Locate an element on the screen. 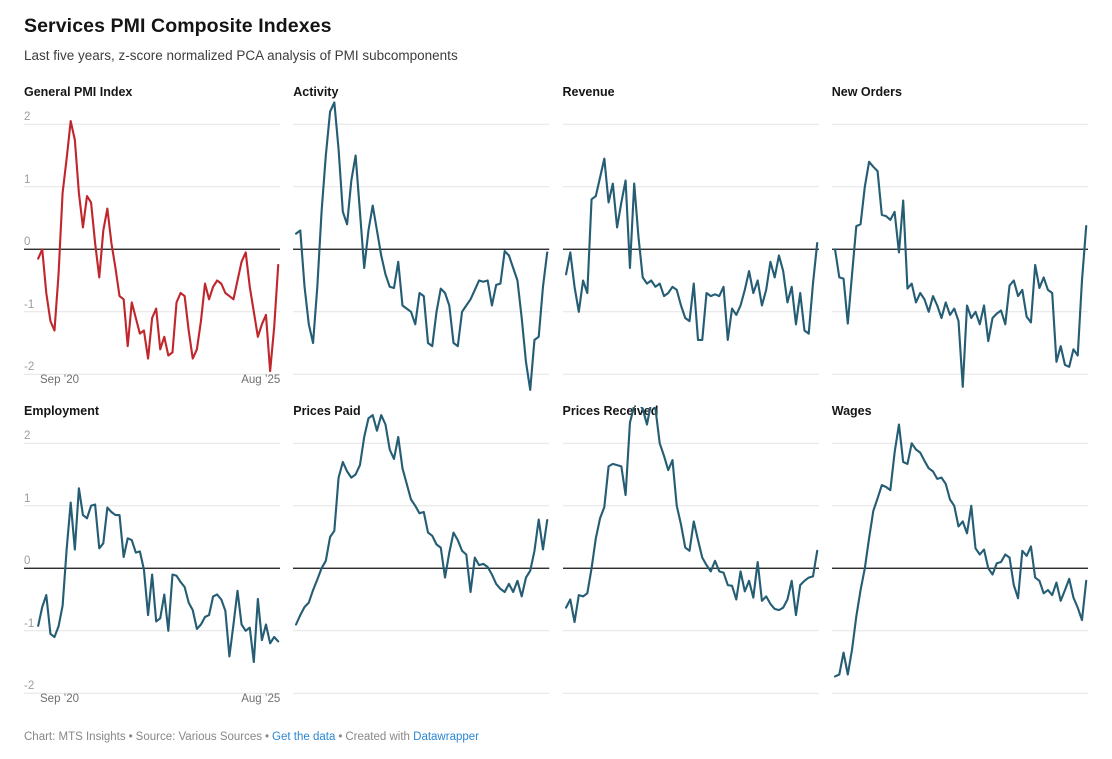 The height and width of the screenshot is (759, 1112). panel-activity: Activity is located at coordinates (421, 243).